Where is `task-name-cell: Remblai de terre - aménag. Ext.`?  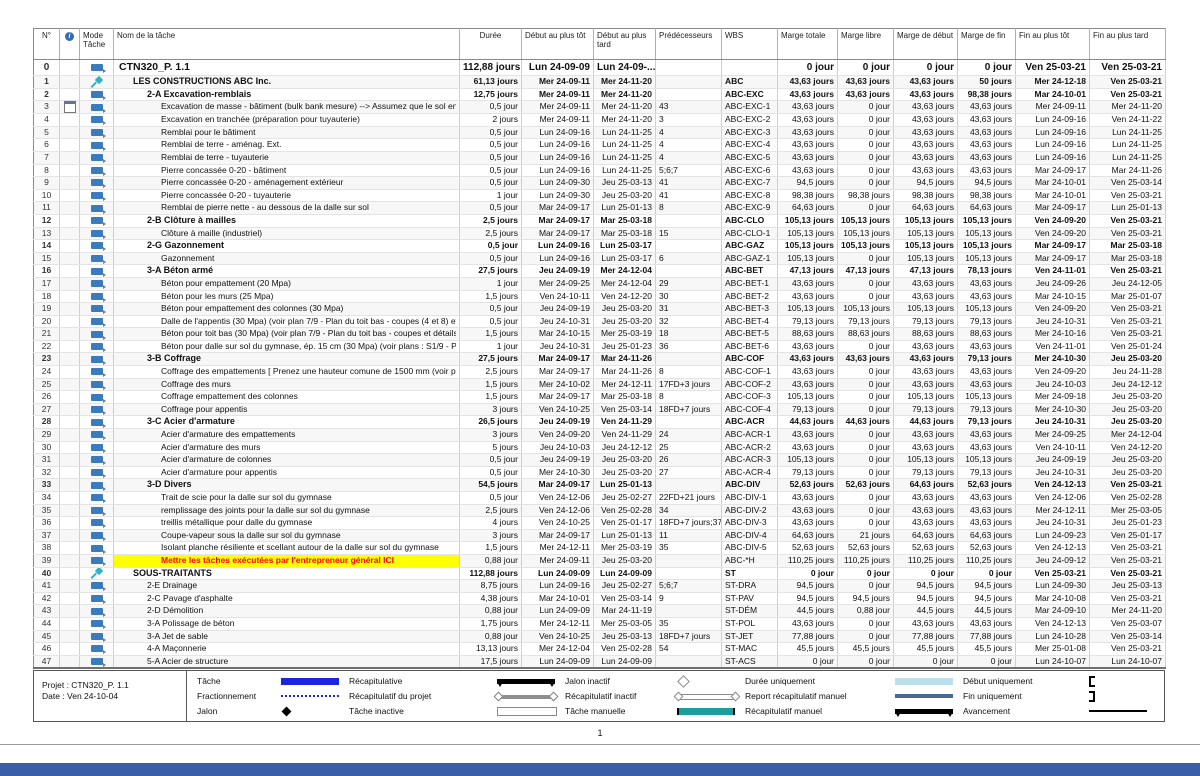
task-name-cell: Remblai de terre - aménag. Ext. is located at coordinates (286, 145).